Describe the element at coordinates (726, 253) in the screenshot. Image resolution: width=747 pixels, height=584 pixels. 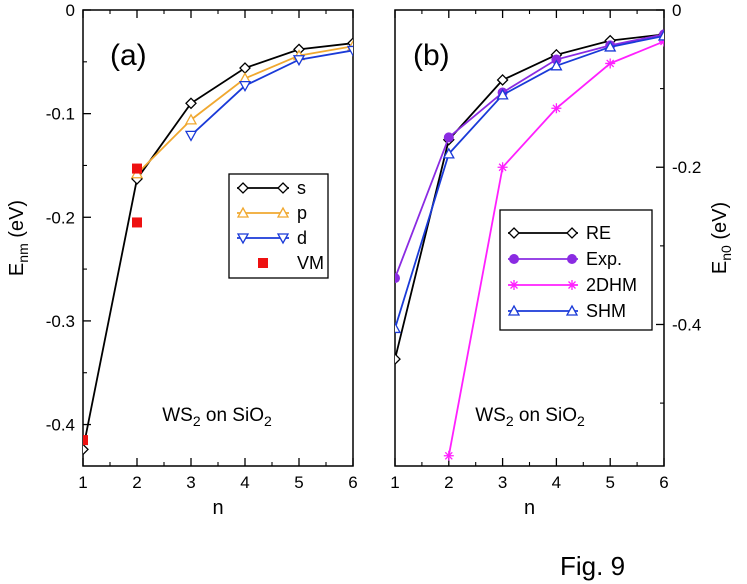
I see `y-axis-label-sub: n0` at that location.